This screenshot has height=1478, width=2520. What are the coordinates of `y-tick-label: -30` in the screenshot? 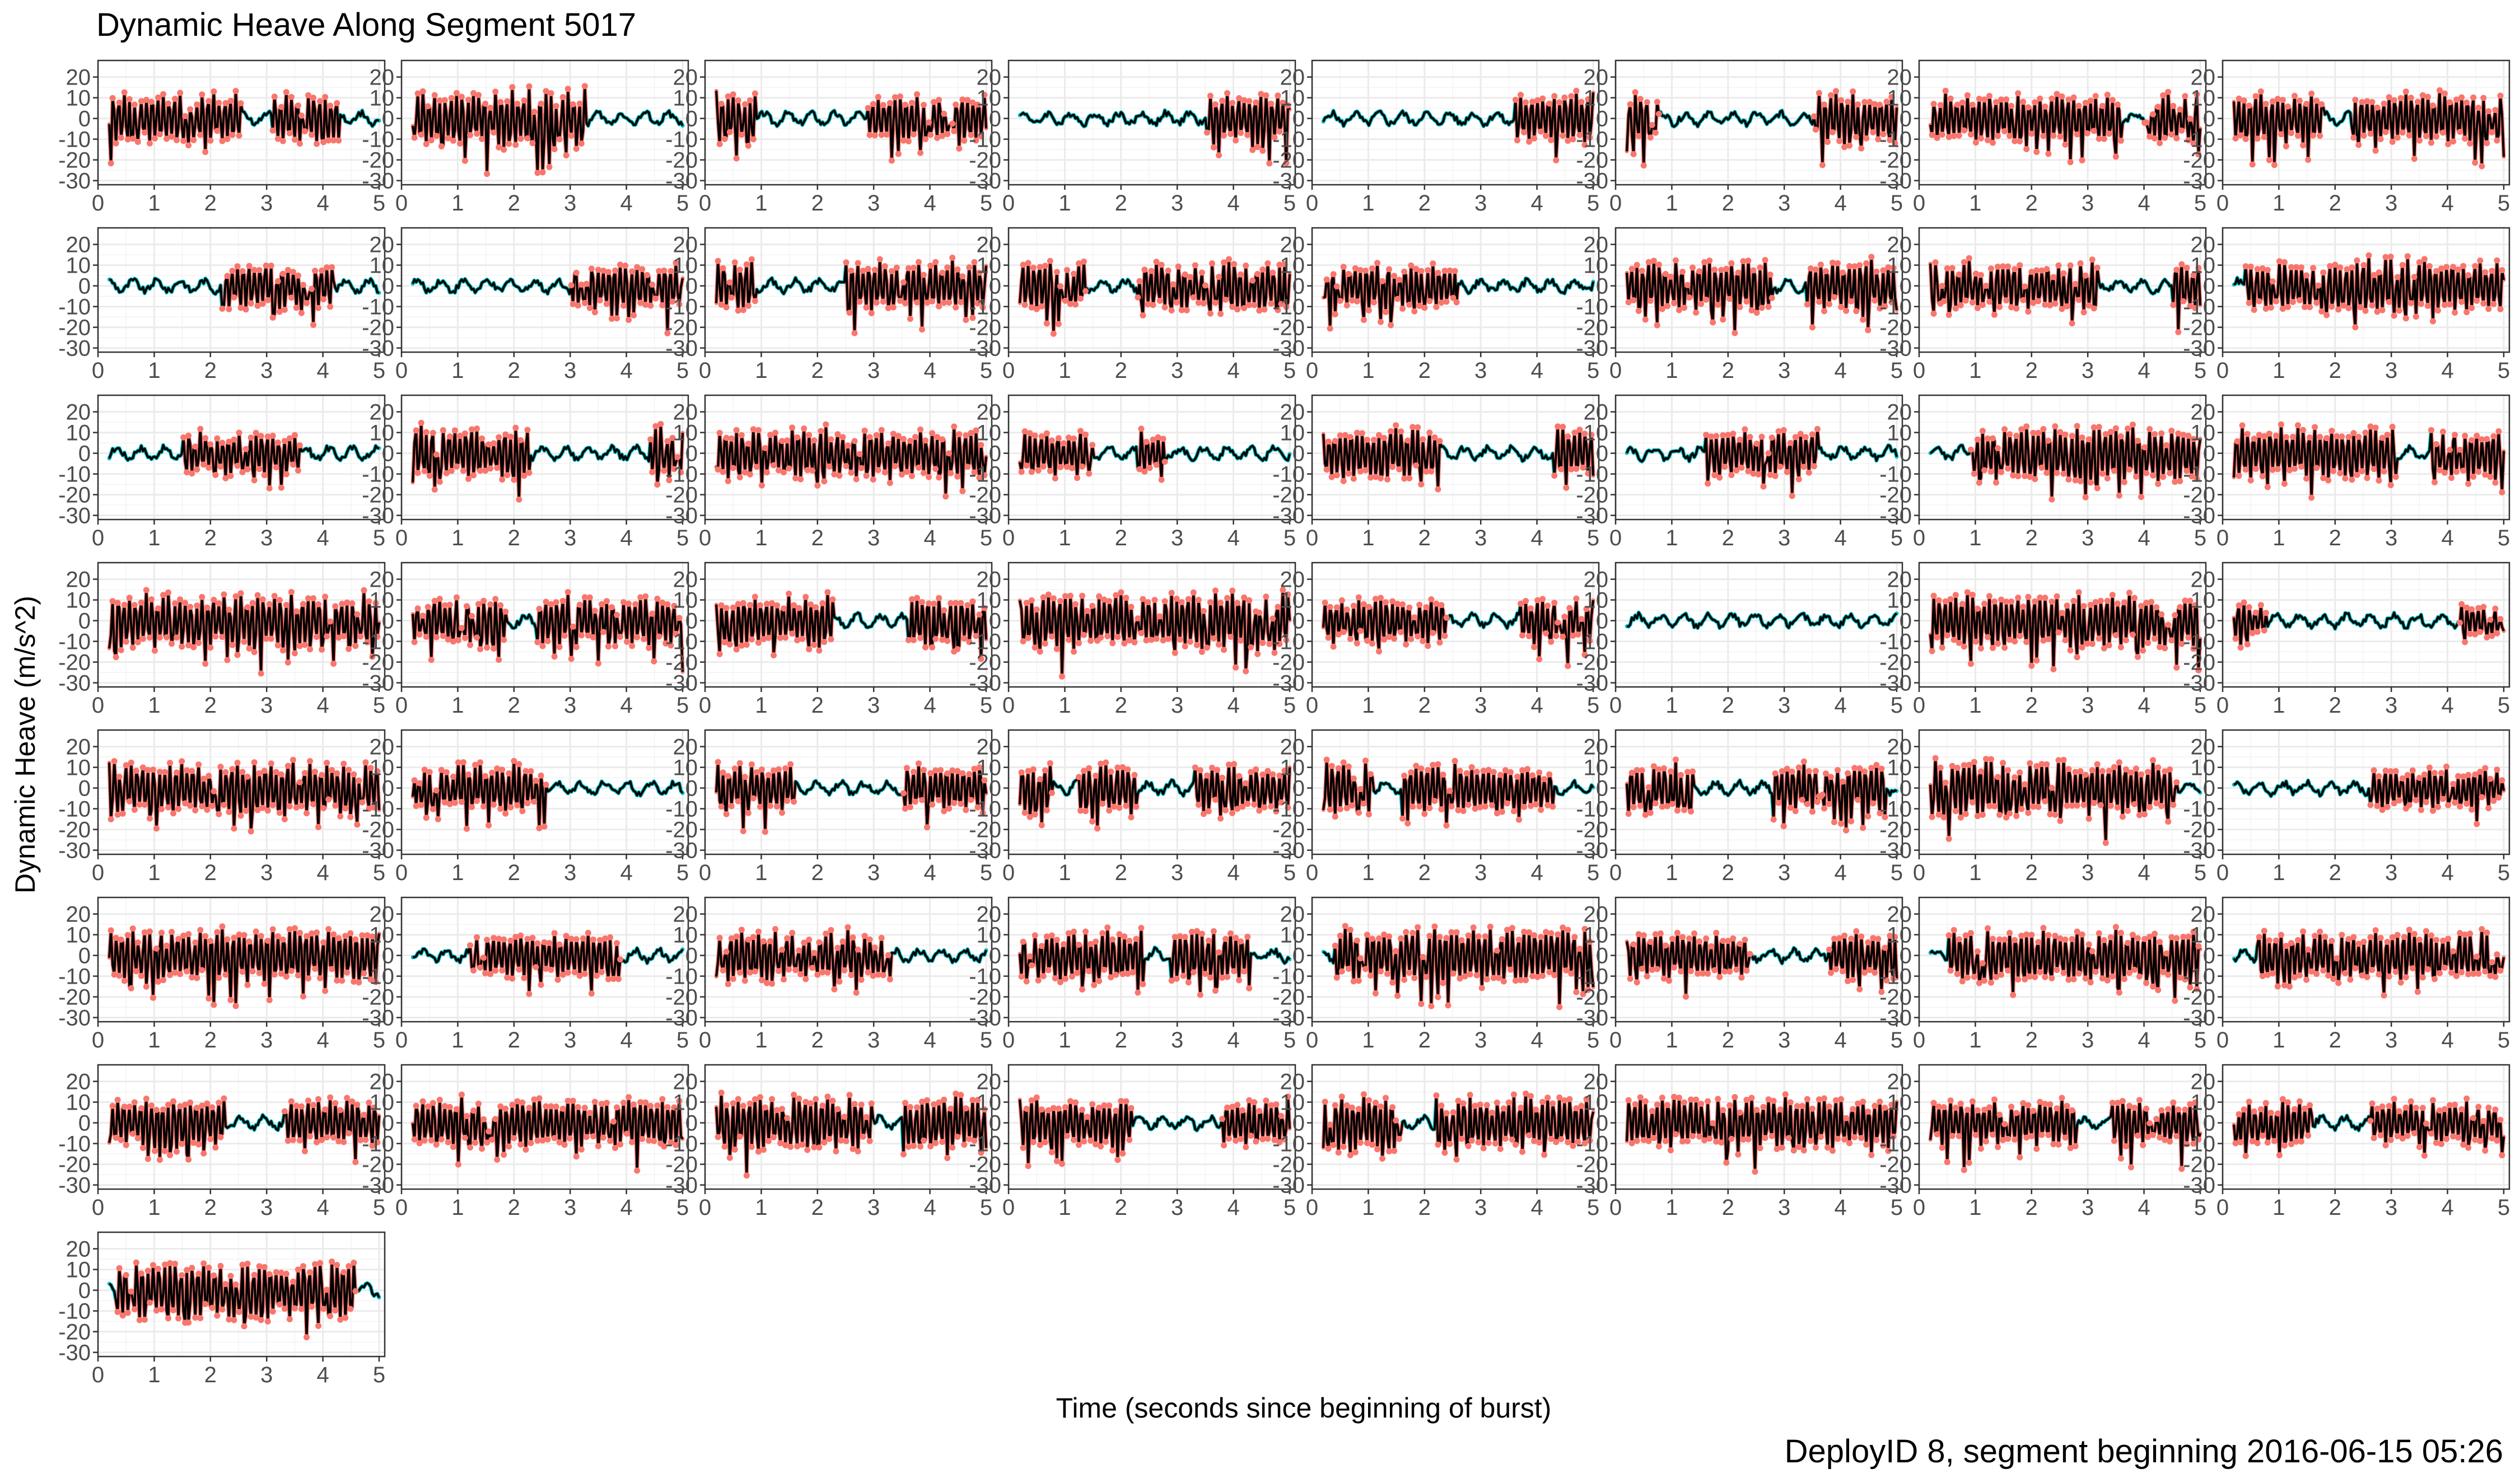 It's located at (1896, 348).